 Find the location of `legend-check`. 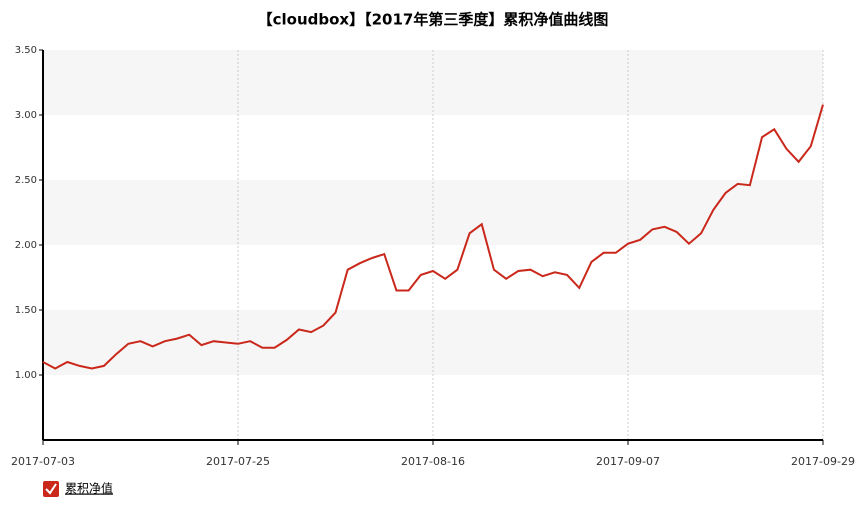

legend-check is located at coordinates (51, 489).